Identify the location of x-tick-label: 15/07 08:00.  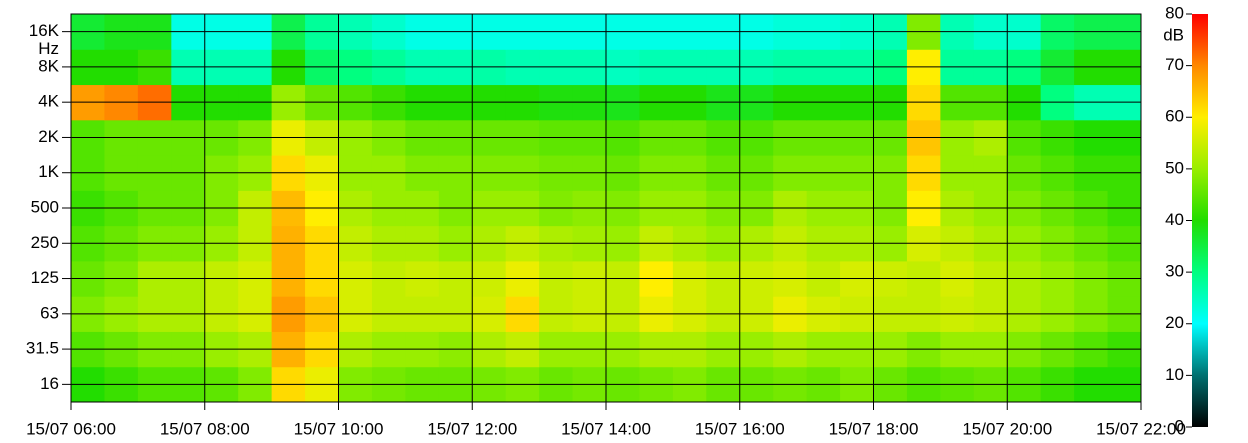
(205, 428).